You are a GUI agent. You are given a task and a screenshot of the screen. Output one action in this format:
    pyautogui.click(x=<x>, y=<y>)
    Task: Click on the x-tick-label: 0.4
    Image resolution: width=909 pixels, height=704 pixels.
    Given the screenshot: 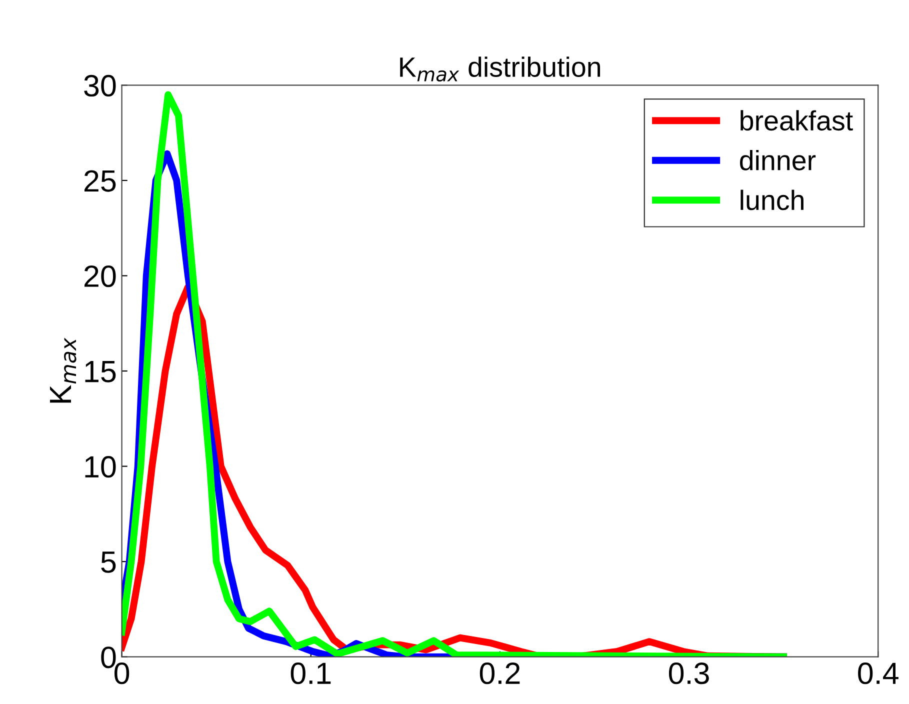 What is the action you would take?
    pyautogui.click(x=878, y=673)
    